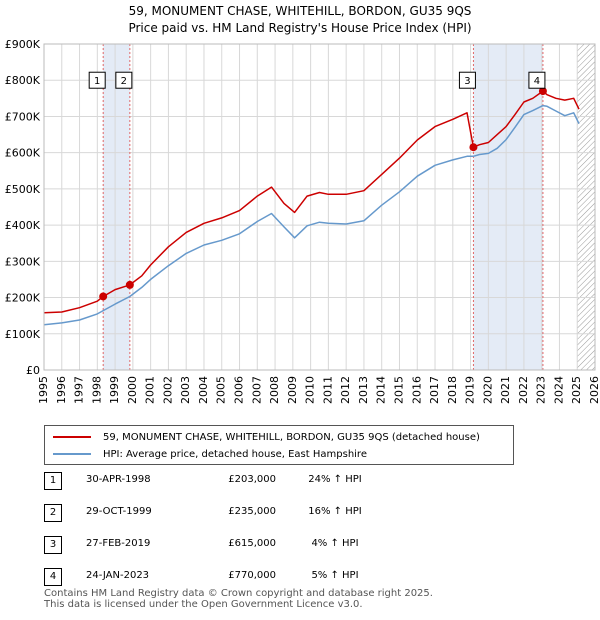  Describe the element at coordinates (185, 390) in the screenshot. I see `x-tick-label: 2003` at that location.